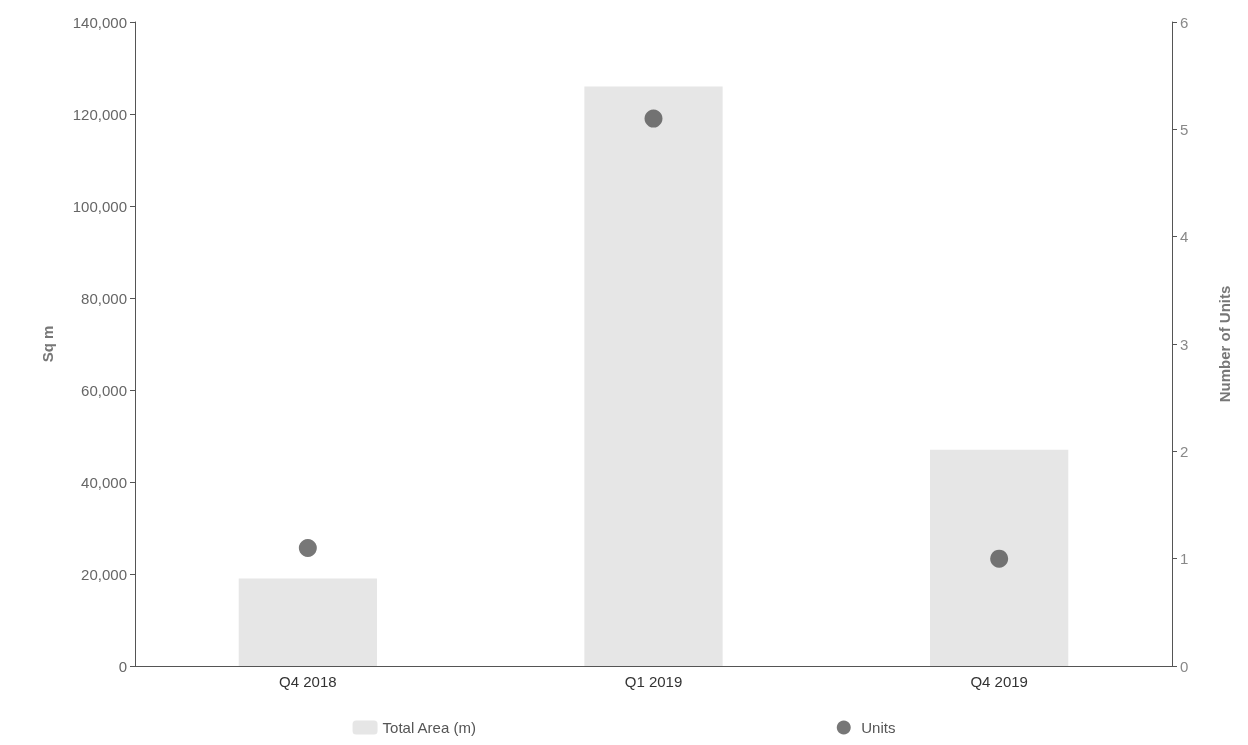 The image size is (1248, 745). What do you see at coordinates (1184, 451) in the screenshot?
I see `y2-tick-label: 2` at bounding box center [1184, 451].